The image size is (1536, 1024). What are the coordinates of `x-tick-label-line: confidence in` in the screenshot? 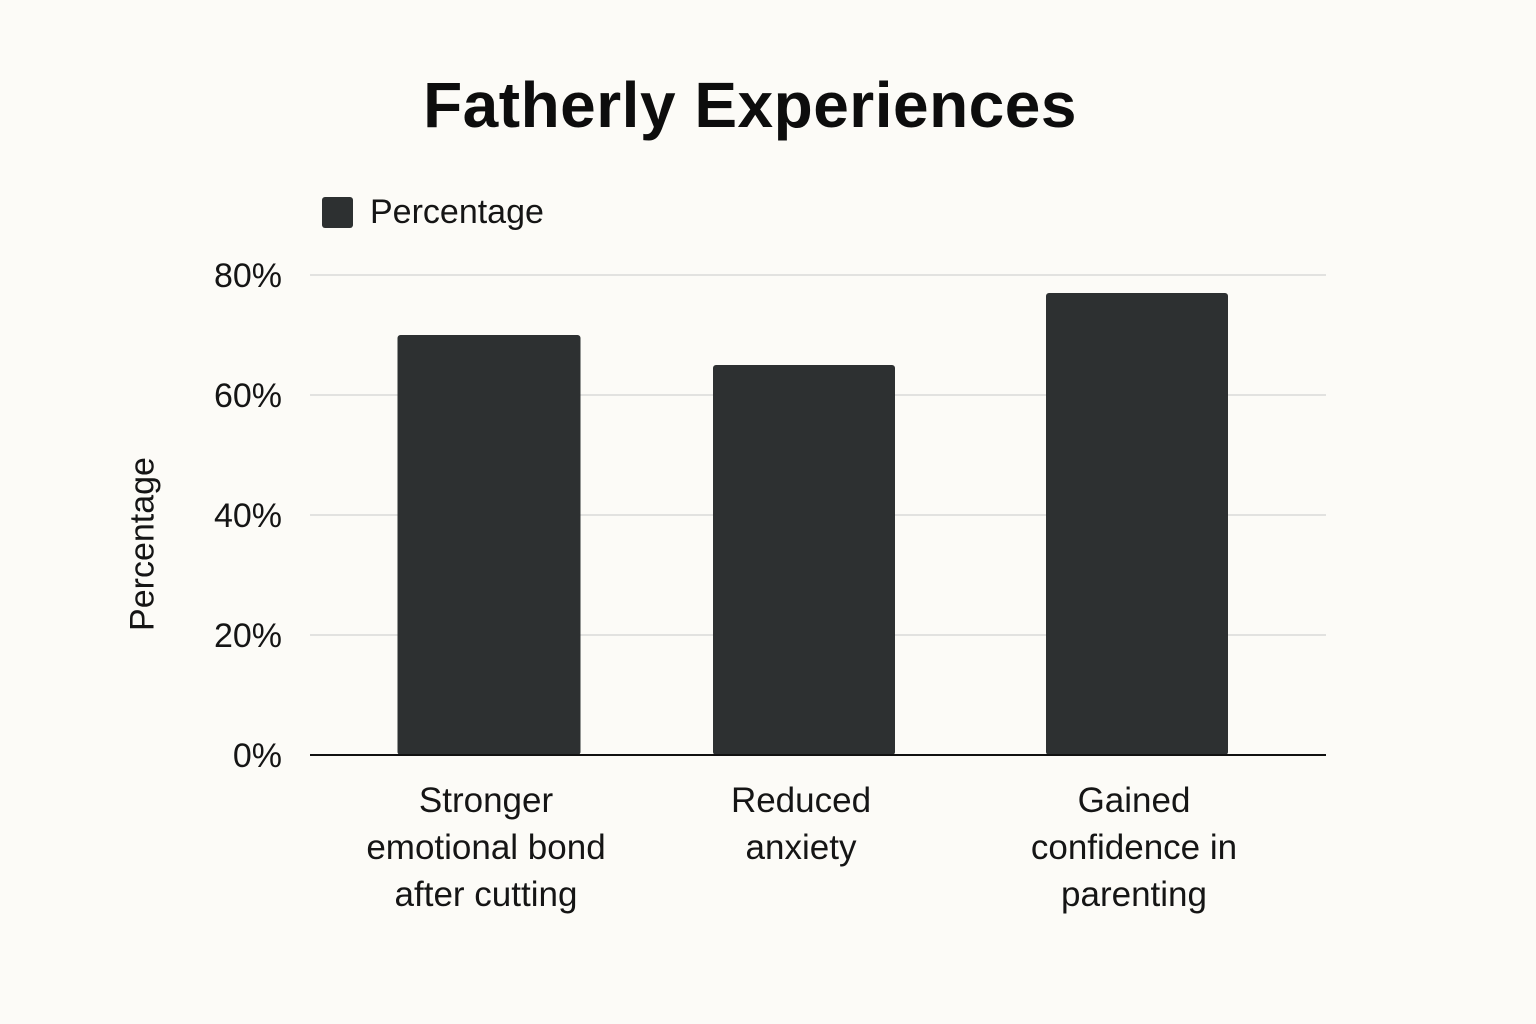 It's located at (1134, 847).